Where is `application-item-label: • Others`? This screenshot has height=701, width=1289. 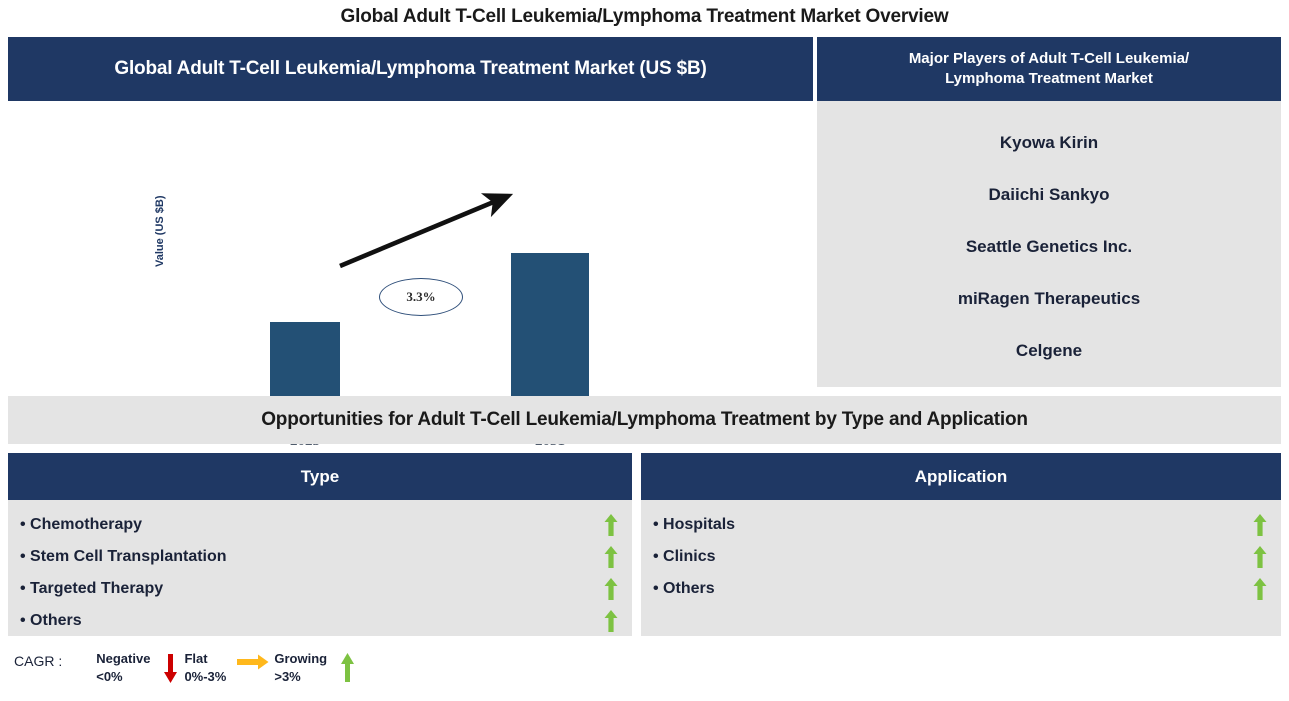
application-item-label: • Others is located at coordinates (684, 588).